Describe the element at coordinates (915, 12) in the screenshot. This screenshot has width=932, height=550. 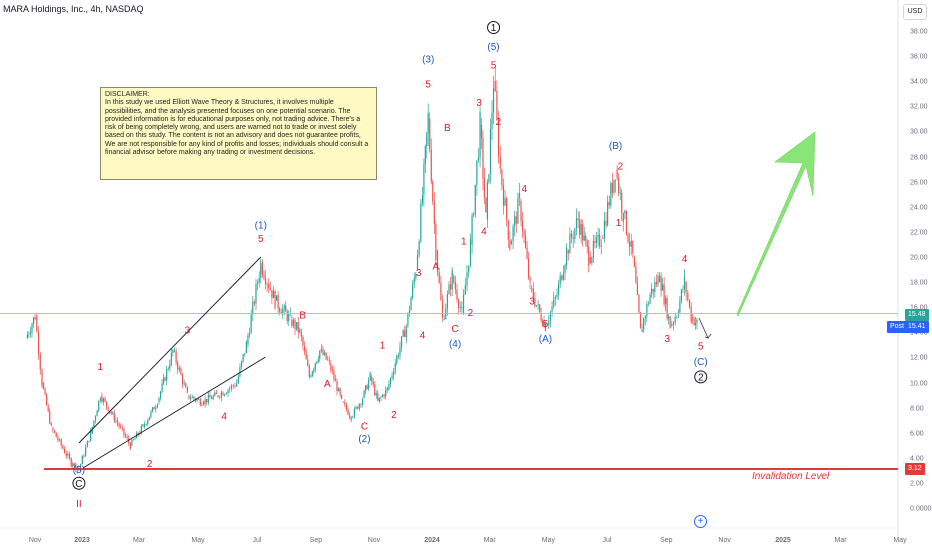
I see `currency-button: USD` at that location.